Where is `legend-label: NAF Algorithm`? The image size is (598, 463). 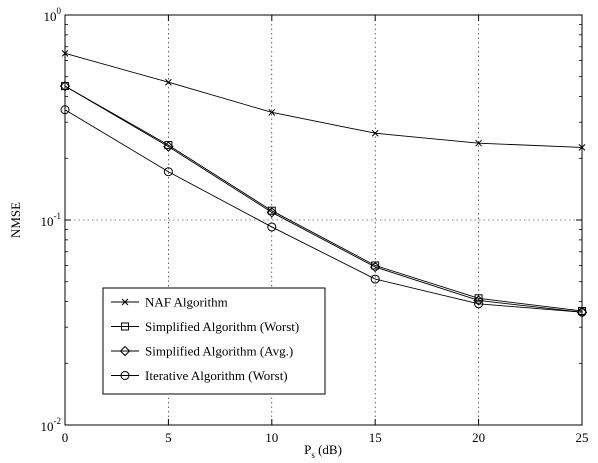 legend-label: NAF Algorithm is located at coordinates (186, 302).